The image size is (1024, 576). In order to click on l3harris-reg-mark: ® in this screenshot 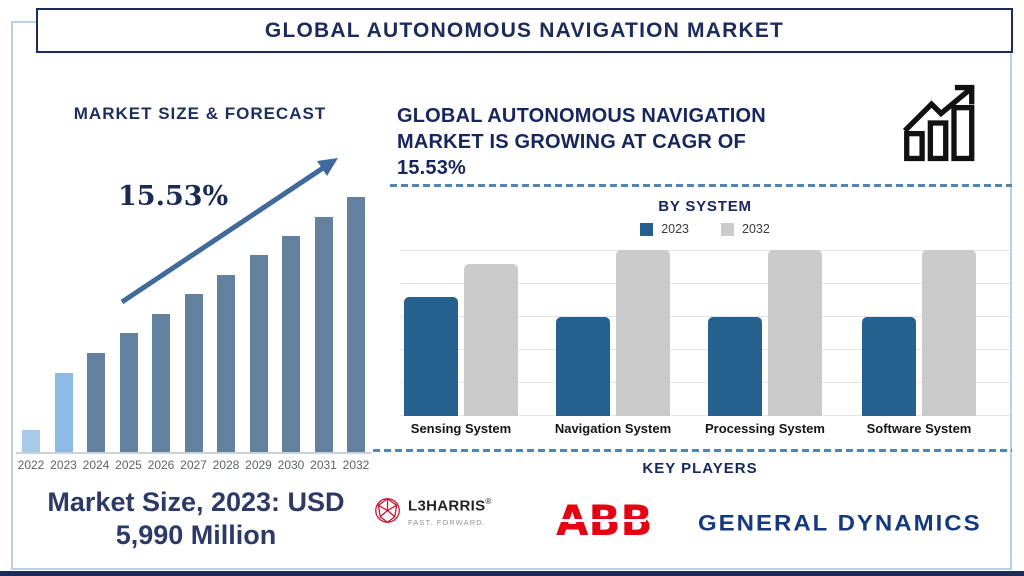, I will do `click(488, 501)`.